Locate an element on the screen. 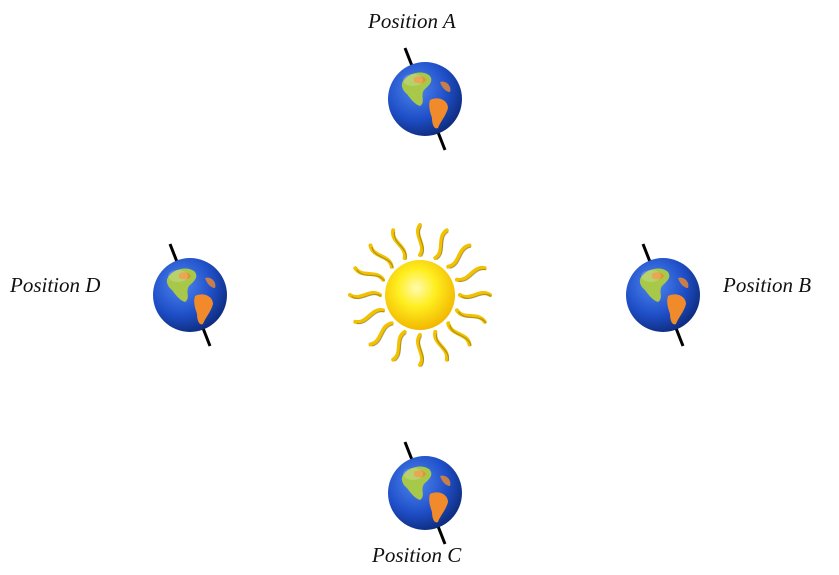  position-b-label: Position B is located at coordinates (767, 285).